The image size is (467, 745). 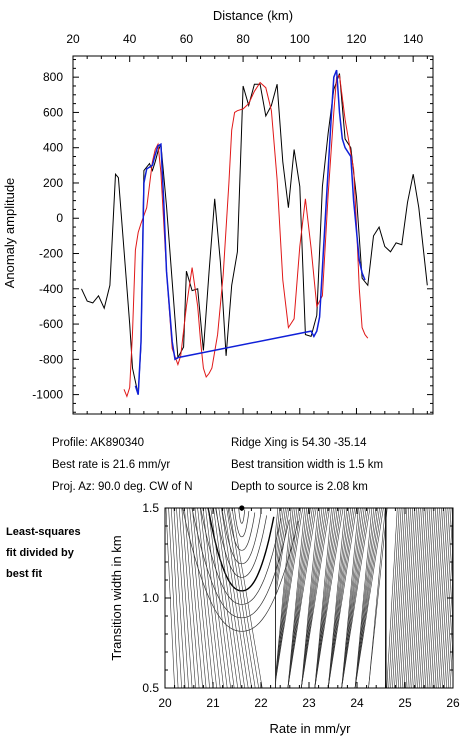 I want to click on y-axis-title: Anomaly amplitude, so click(x=9, y=233).